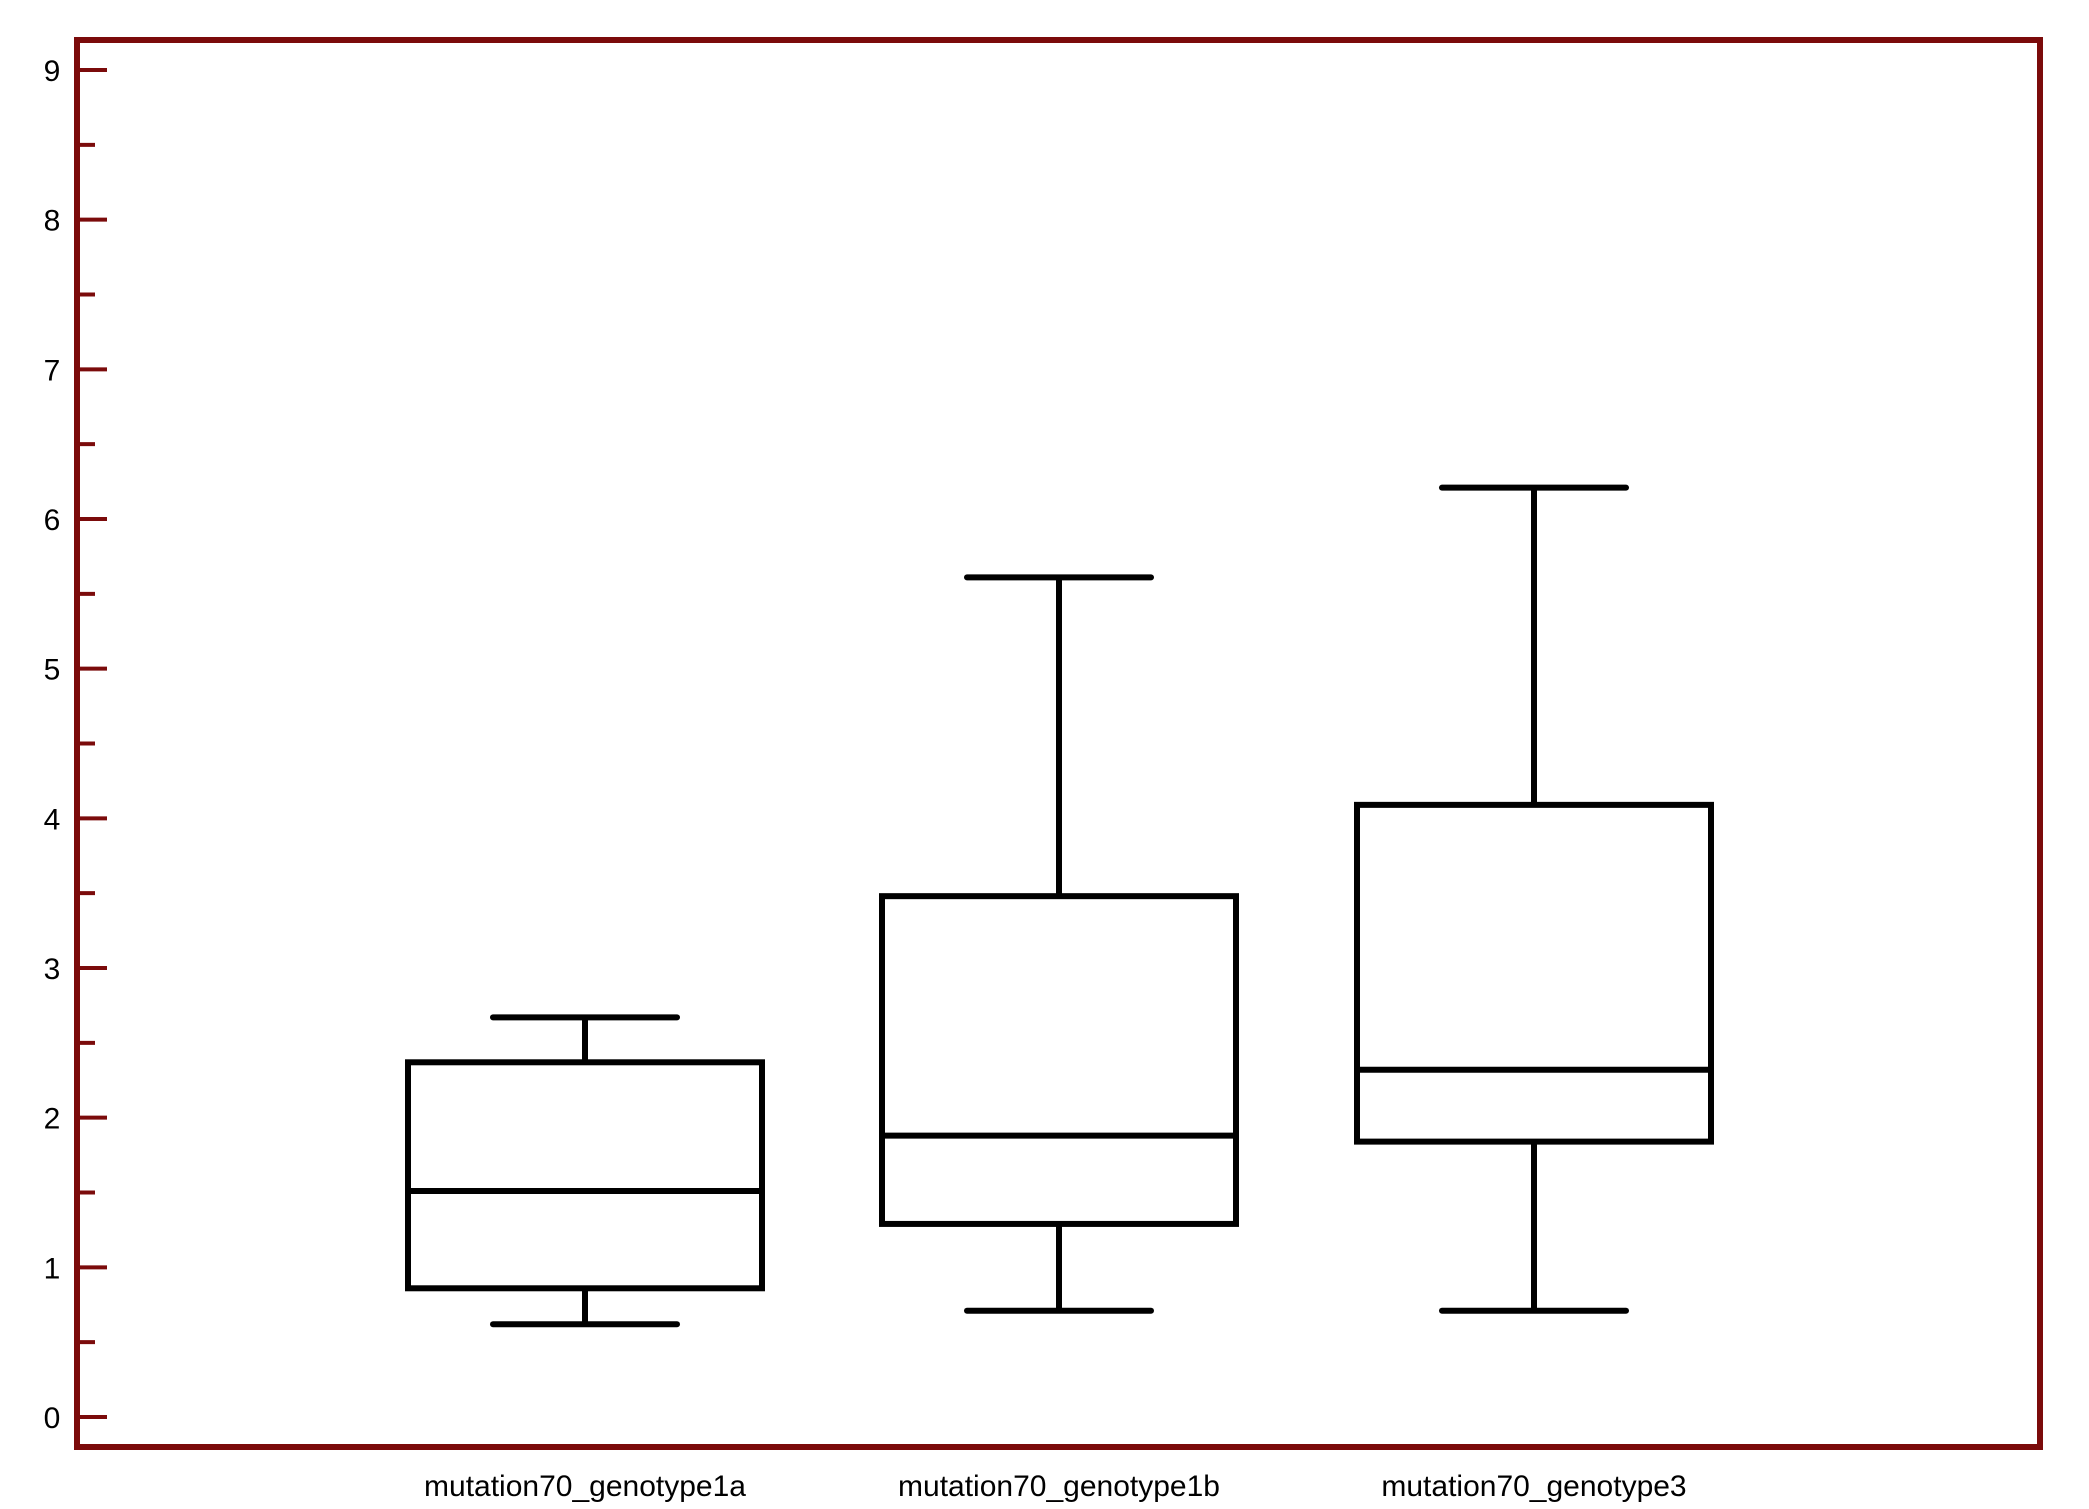 The image size is (2089, 1509). Describe the element at coordinates (52, 221) in the screenshot. I see `y-tick-label: 8` at that location.